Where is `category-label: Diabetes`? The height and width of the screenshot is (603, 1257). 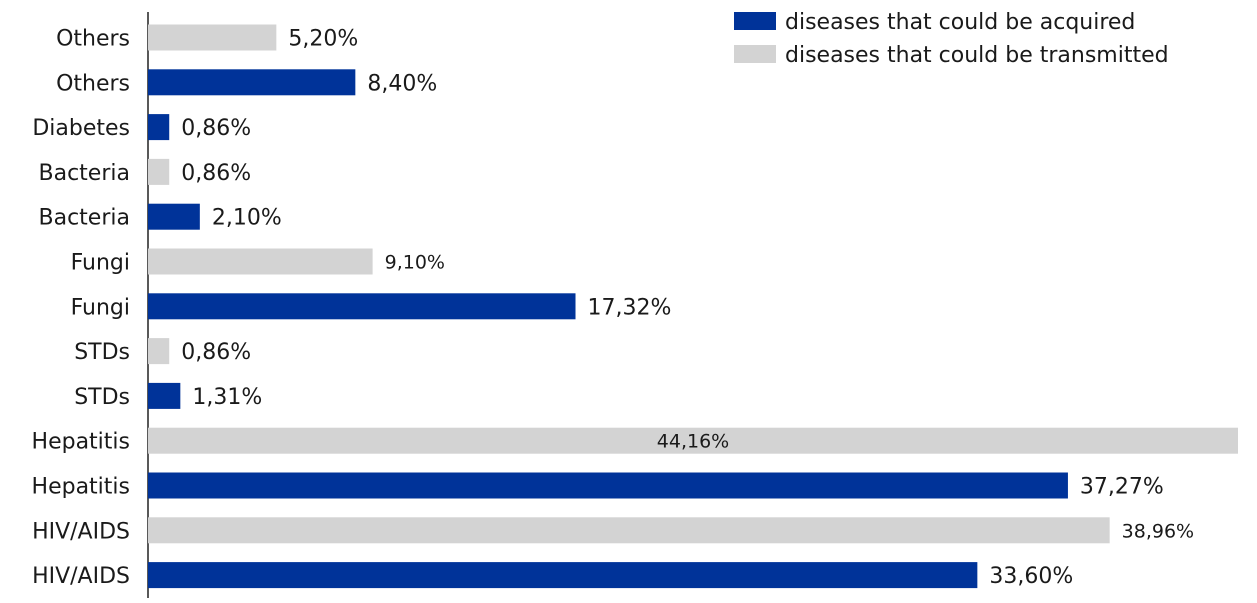 category-label: Diabetes is located at coordinates (81, 128).